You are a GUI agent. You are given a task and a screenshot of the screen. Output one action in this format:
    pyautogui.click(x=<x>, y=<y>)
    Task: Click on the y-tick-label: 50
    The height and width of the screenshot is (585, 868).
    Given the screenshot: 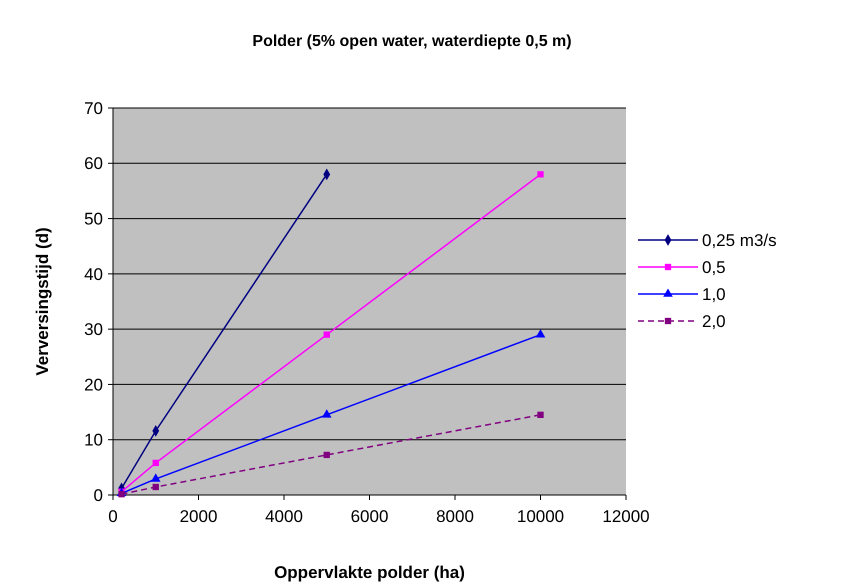 What is the action you would take?
    pyautogui.click(x=93, y=219)
    